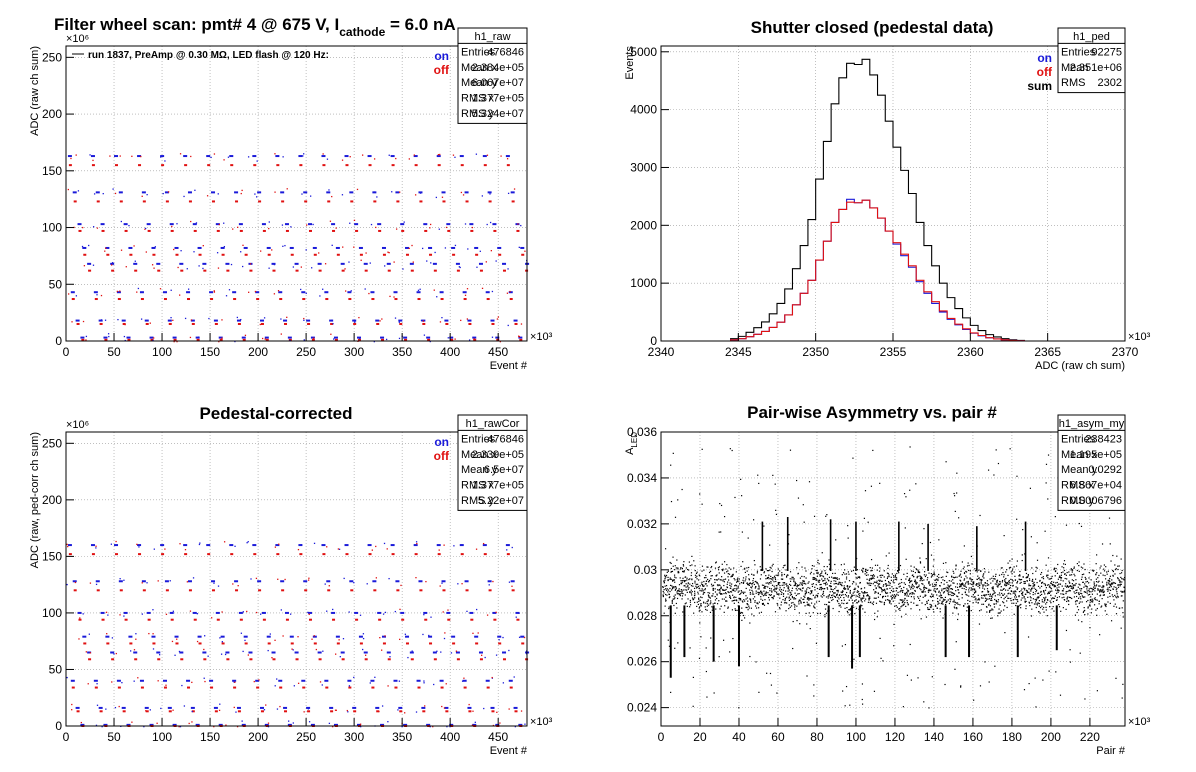 This screenshot has width=1196, height=772. I want to click on x-tick-label: 0, so click(66, 352).